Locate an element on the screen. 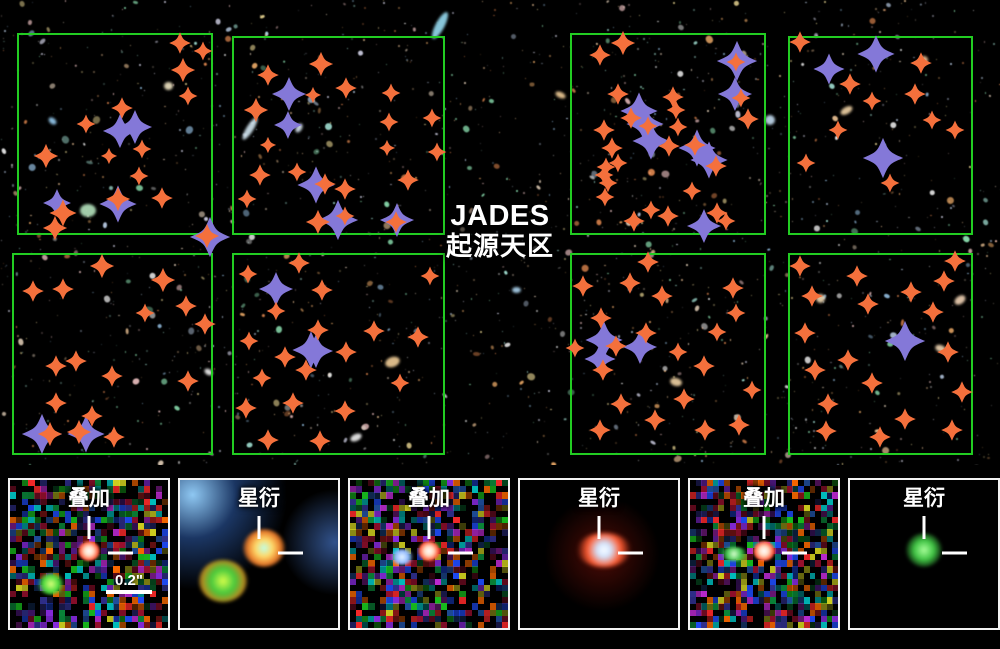 This screenshot has height=649, width=1000. inset-4: 星衍 is located at coordinates (599, 554).